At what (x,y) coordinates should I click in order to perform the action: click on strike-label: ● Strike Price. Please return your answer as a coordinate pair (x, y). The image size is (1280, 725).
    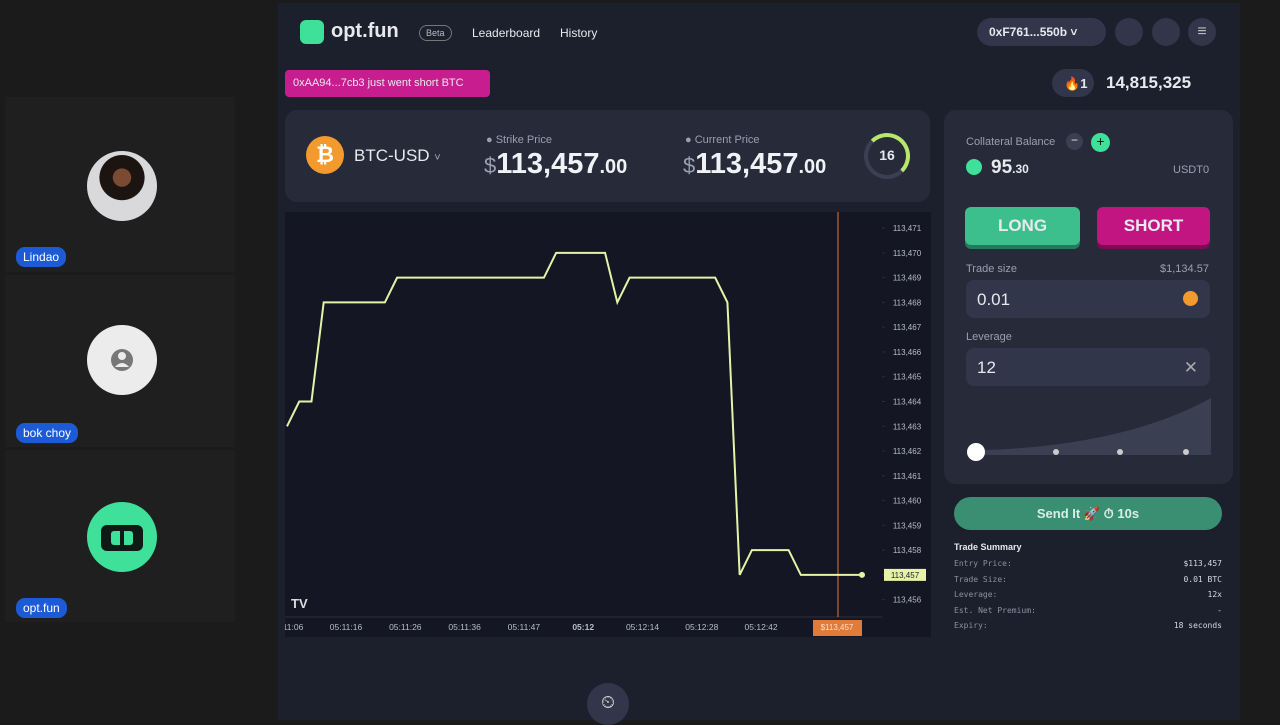
    Looking at the image, I should click on (519, 140).